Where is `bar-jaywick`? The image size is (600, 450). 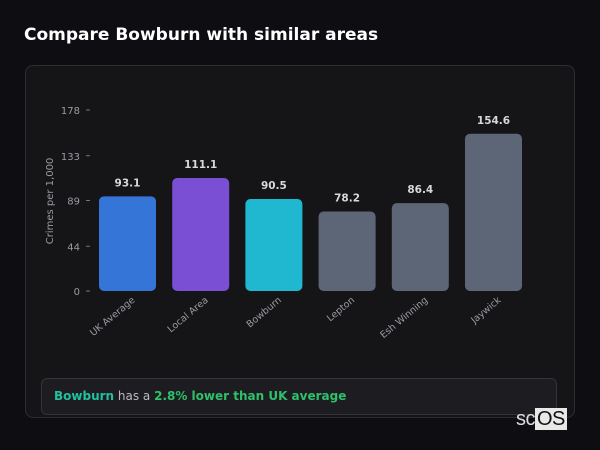
bar-jaywick is located at coordinates (493, 212).